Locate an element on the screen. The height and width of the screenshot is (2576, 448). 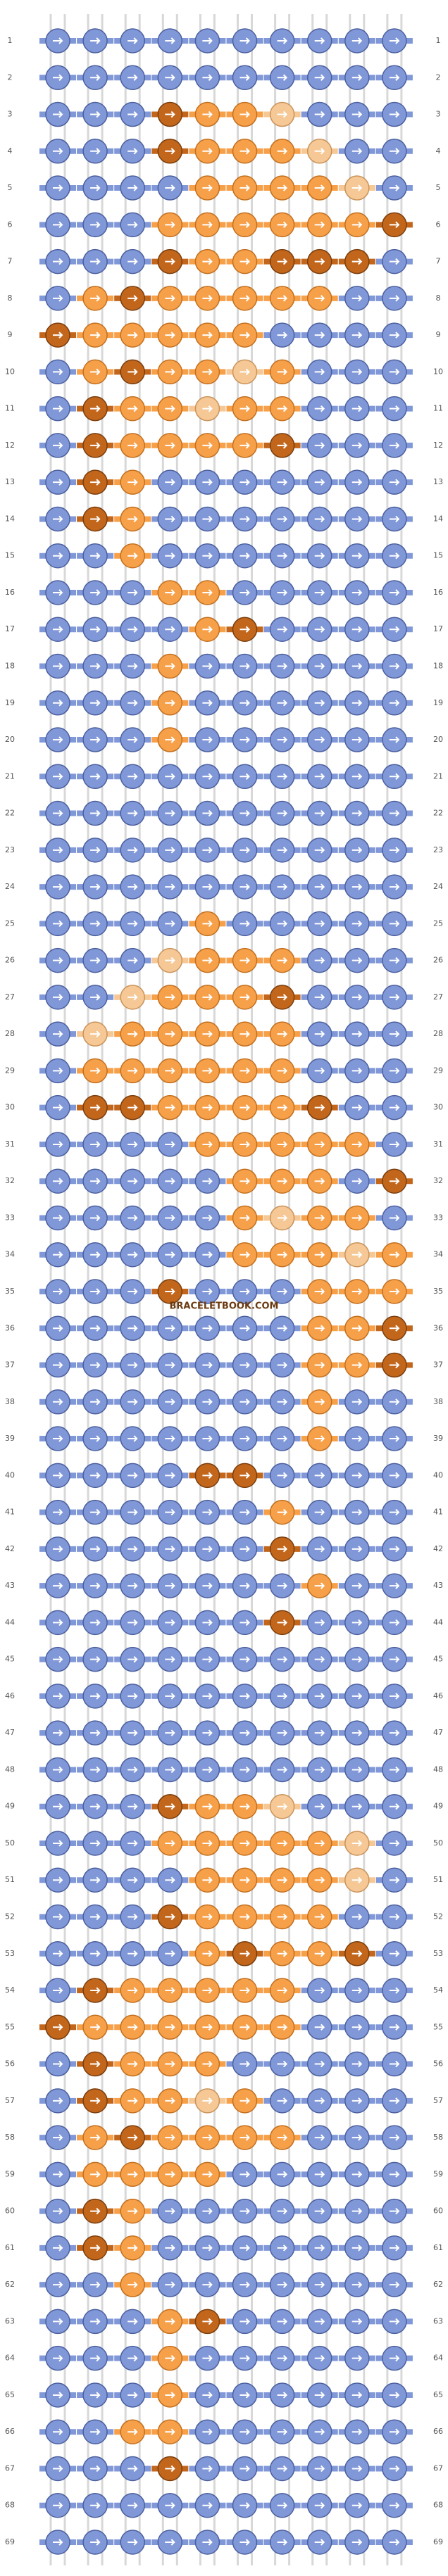
row-label: 65 is located at coordinates (438, 2394).